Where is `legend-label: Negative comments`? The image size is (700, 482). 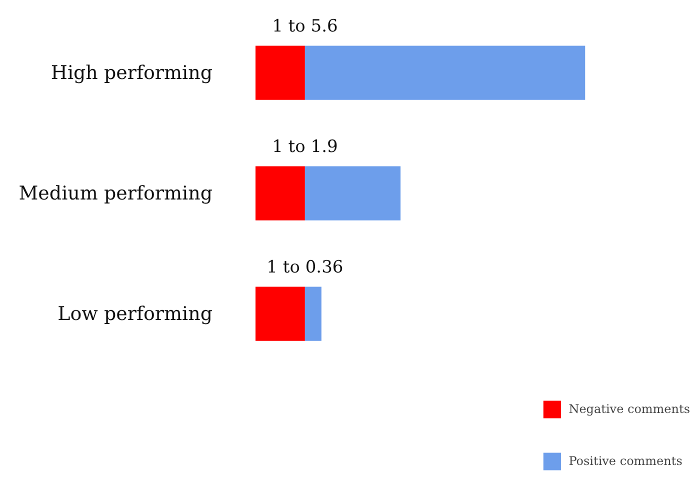 legend-label: Negative comments is located at coordinates (629, 409).